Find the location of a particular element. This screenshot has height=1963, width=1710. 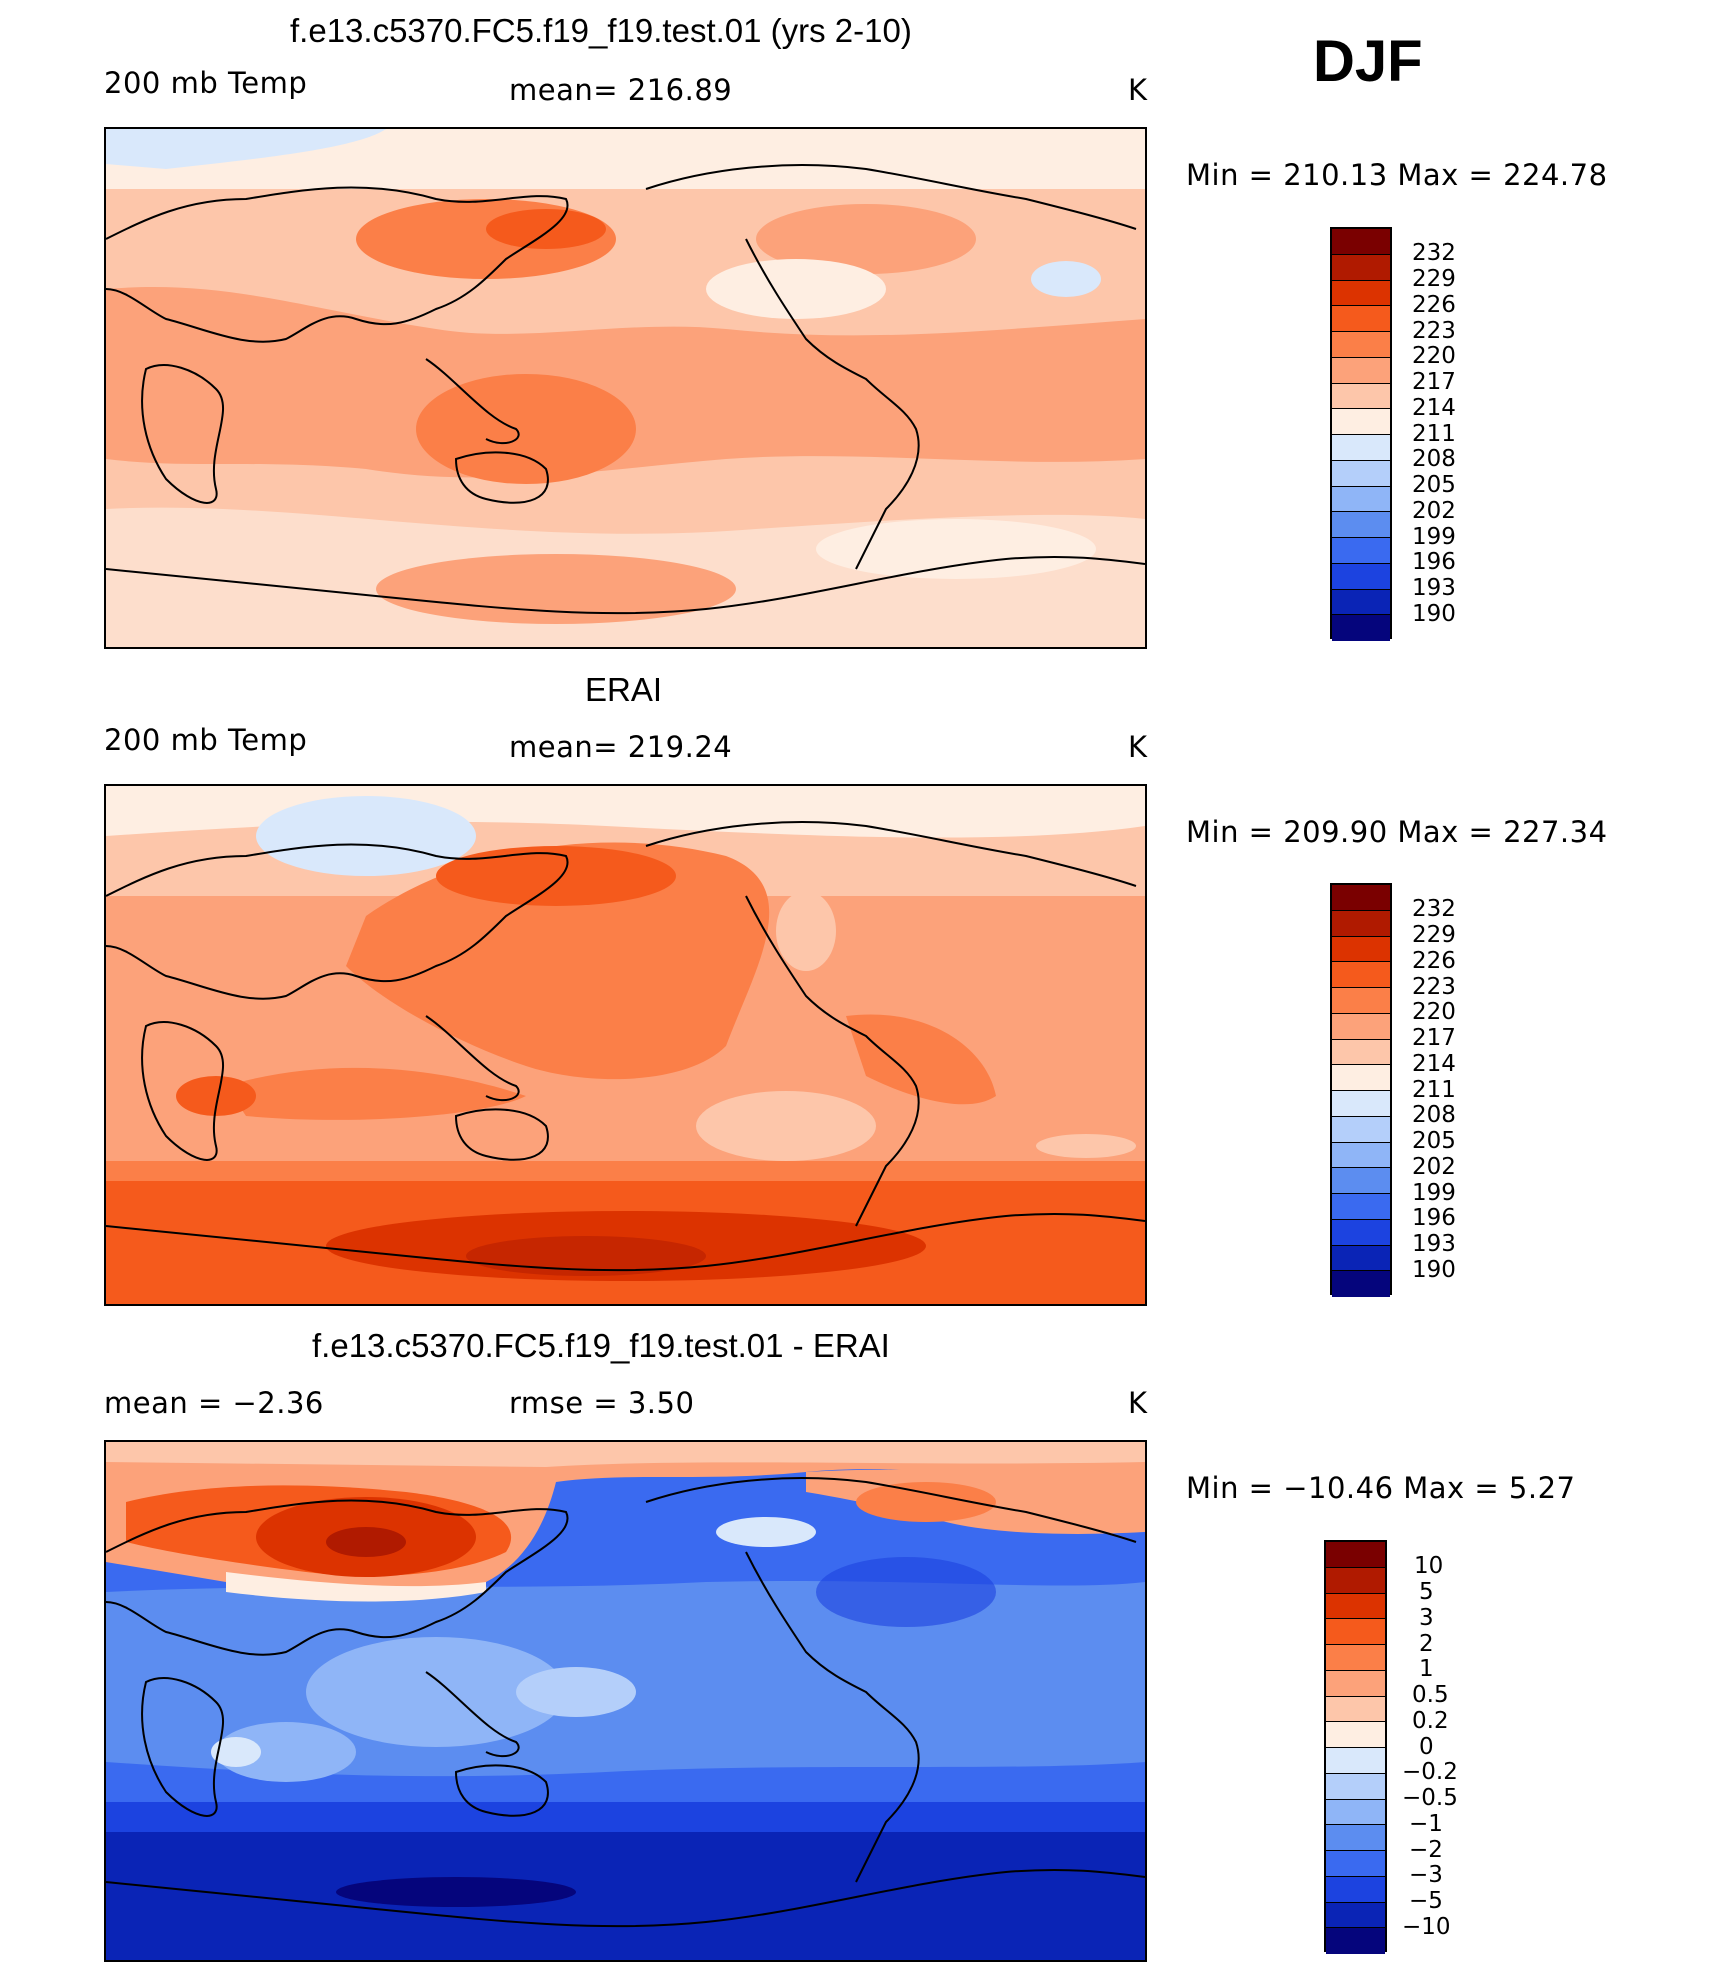

colorbar-tick-label: 3 is located at coordinates (1426, 1618).